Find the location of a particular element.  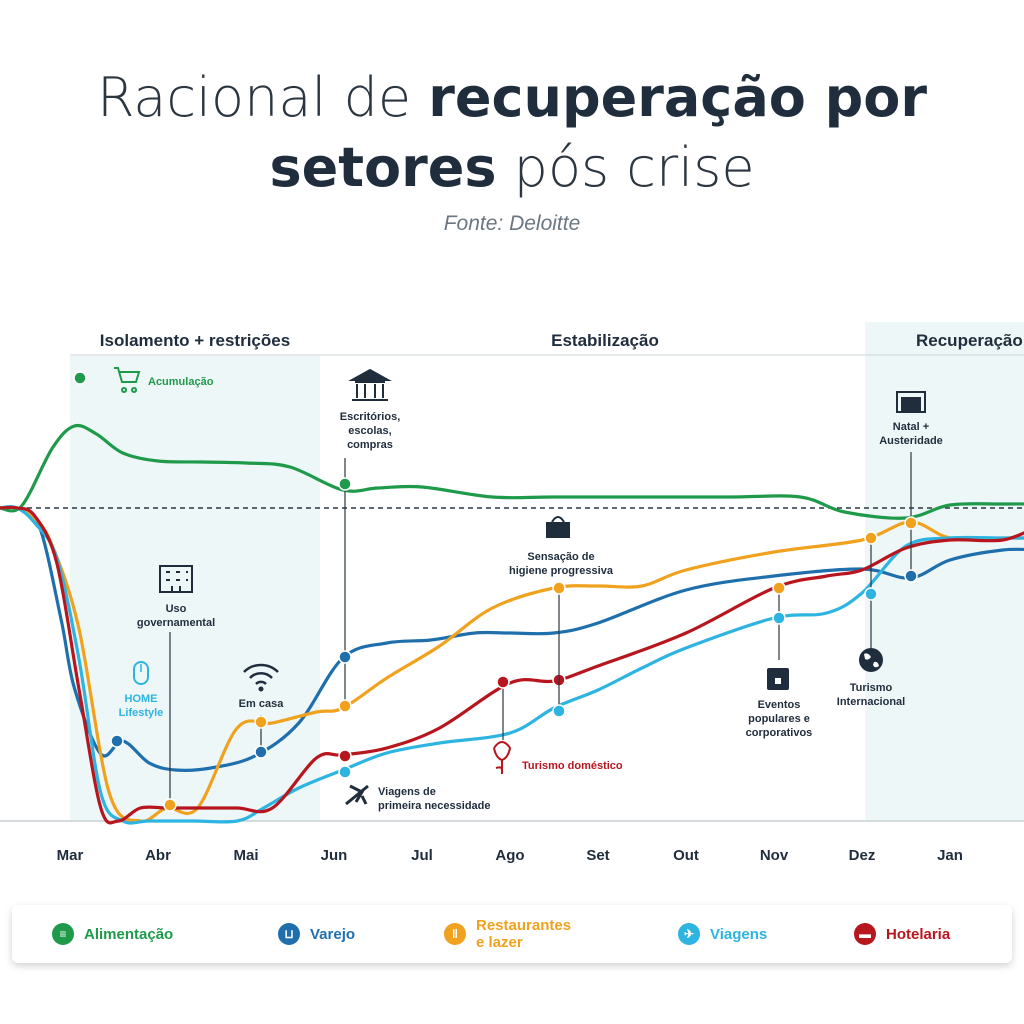

x-tick-label-dez: Dez is located at coordinates (862, 855).